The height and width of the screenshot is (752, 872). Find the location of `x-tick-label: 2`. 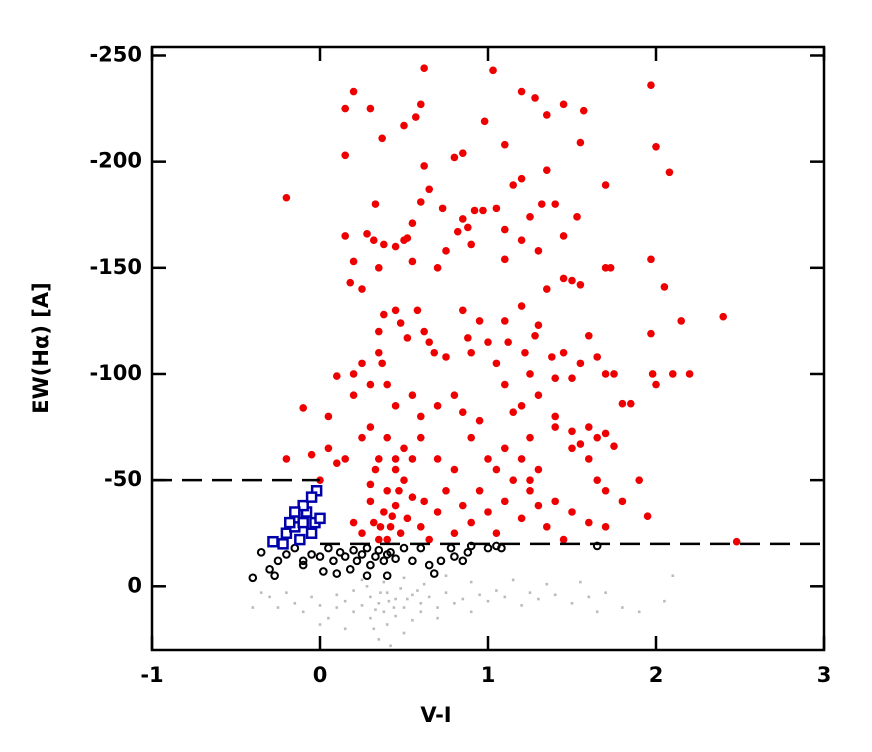

x-tick-label: 2 is located at coordinates (656, 675).